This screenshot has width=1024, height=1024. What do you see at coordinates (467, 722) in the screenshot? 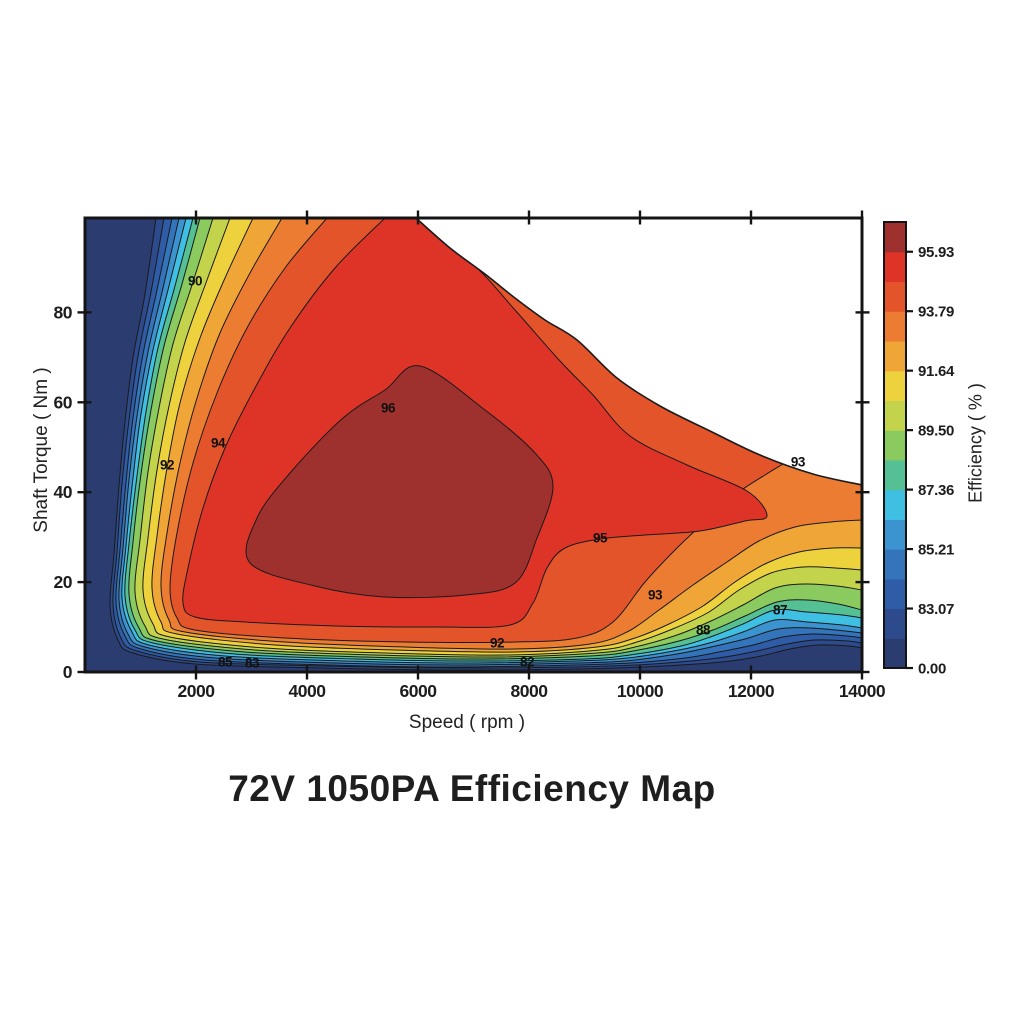
I see `x-axis-label: Speed ( rpm )` at bounding box center [467, 722].